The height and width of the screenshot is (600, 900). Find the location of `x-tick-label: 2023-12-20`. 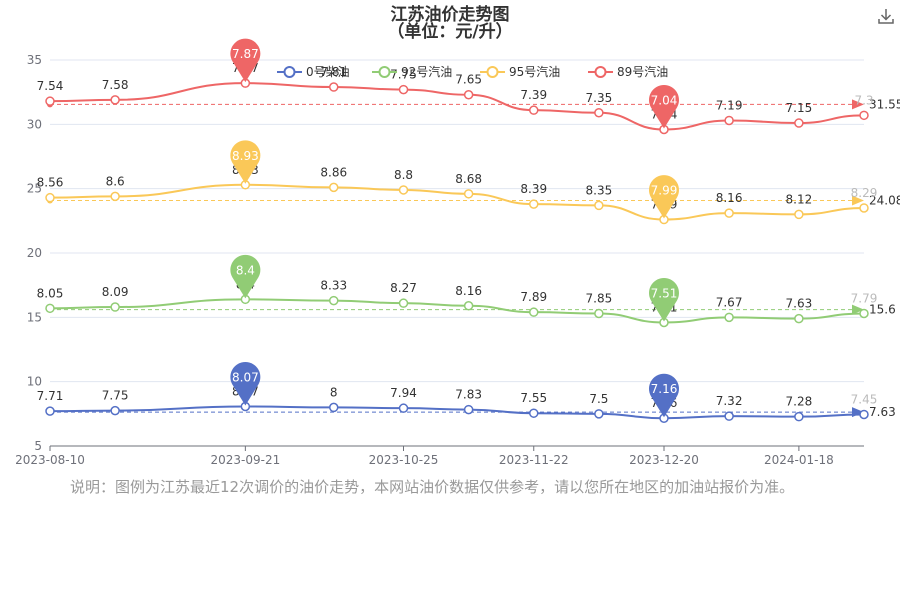

x-tick-label: 2023-12-20 is located at coordinates (664, 460).